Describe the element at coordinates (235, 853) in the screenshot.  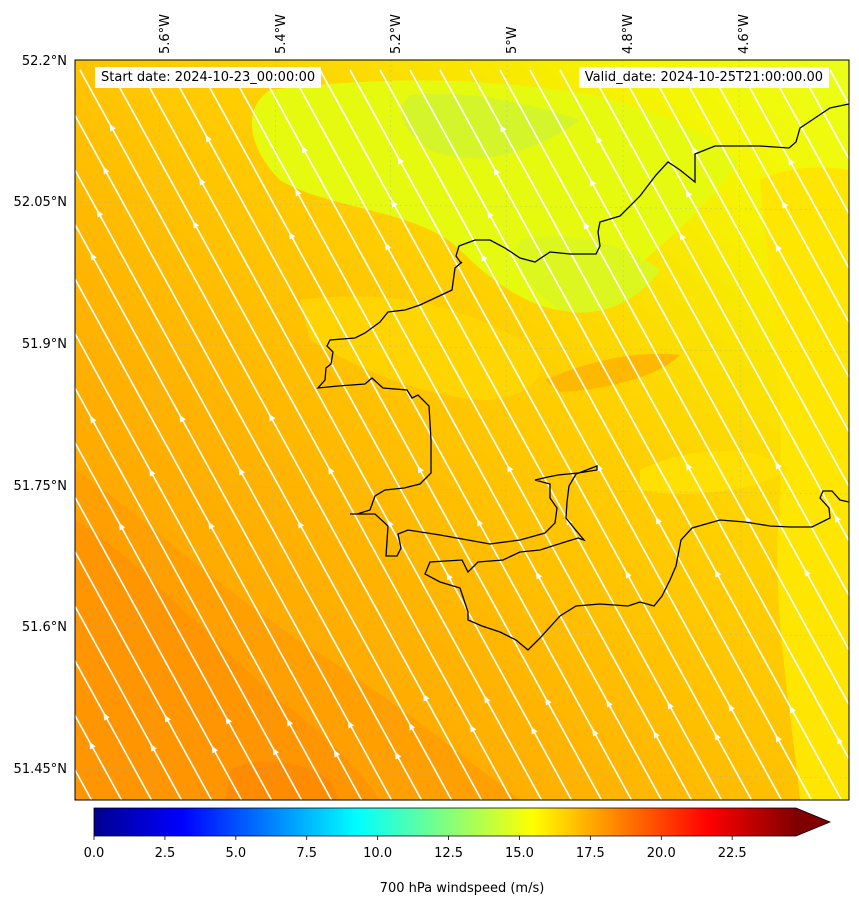
I see `colorbar-tick-label: 5.0` at that location.